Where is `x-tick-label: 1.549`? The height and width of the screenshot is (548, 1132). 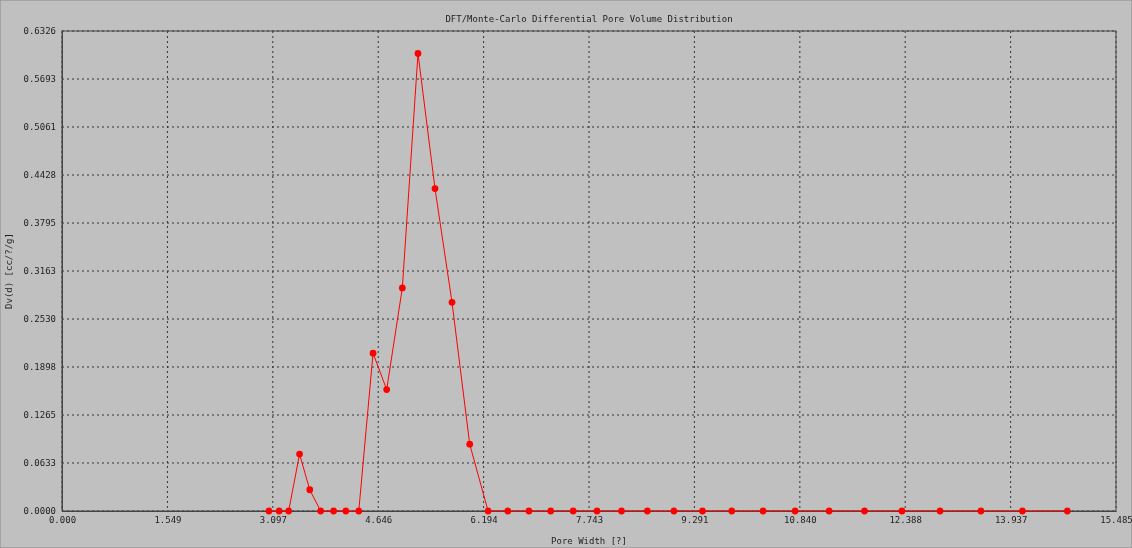 x-tick-label: 1.549 is located at coordinates (168, 520).